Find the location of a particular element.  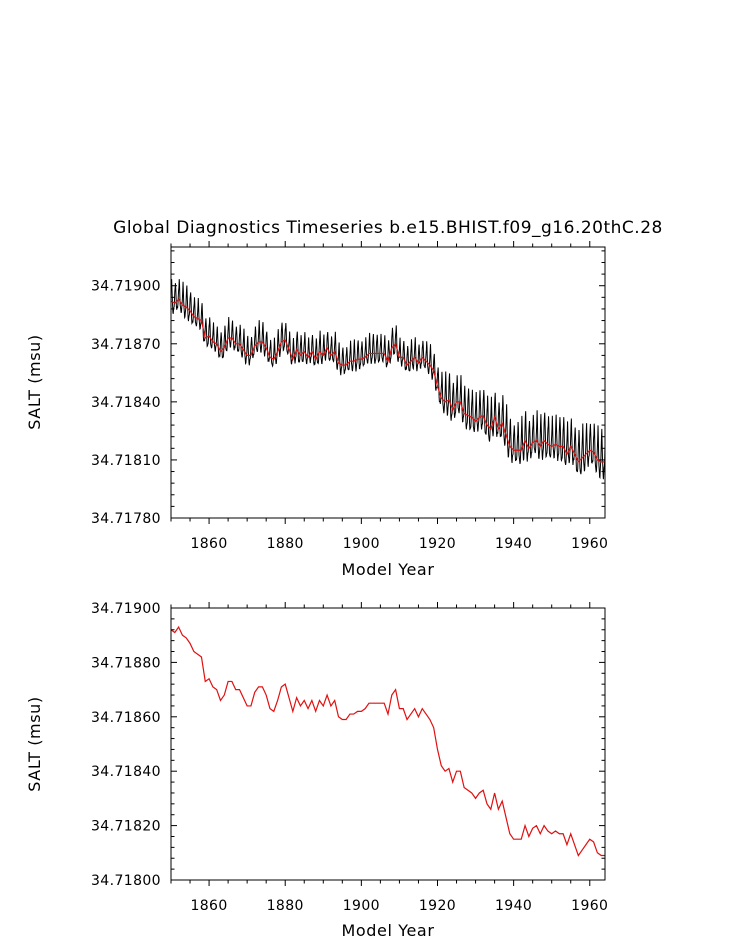

bottom-series-group is located at coordinates (388, 741).